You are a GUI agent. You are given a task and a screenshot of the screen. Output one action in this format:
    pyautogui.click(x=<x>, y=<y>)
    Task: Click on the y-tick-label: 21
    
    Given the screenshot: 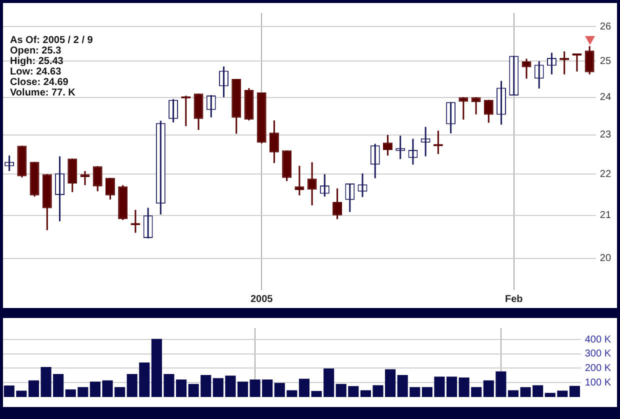 What is the action you would take?
    pyautogui.click(x=606, y=216)
    